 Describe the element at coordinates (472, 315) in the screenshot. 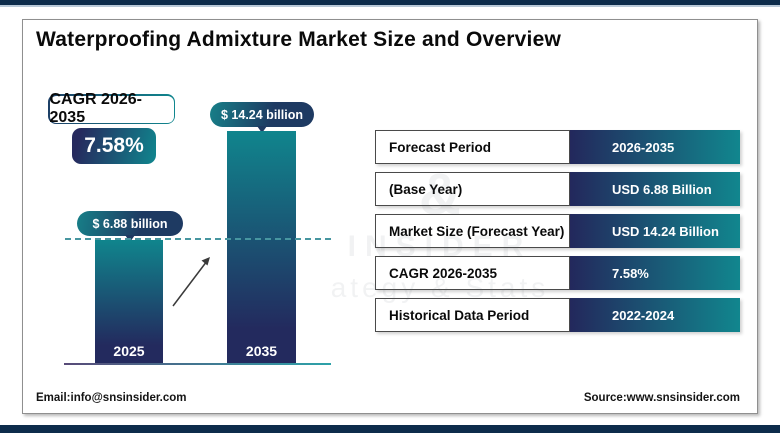

I see `table-row-label: Historical Data Period` at that location.